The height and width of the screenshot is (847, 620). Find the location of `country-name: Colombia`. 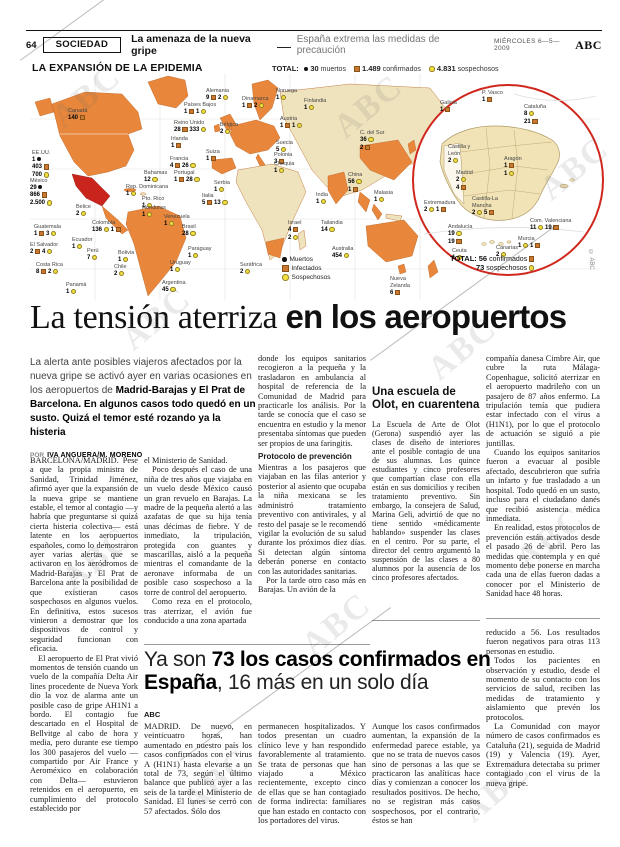

country-name: Colombia is located at coordinates (104, 223).